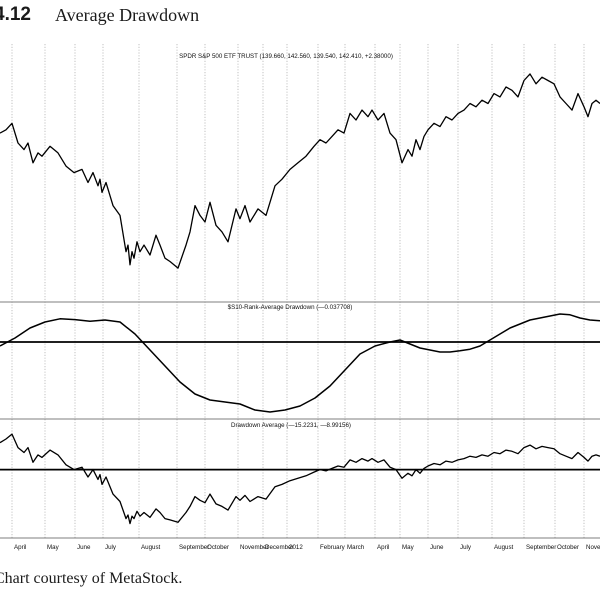  What do you see at coordinates (290, 307) in the screenshot?
I see `rank-panel-title: $S10-Rank-Average Drawdown (—0.037708)` at bounding box center [290, 307].